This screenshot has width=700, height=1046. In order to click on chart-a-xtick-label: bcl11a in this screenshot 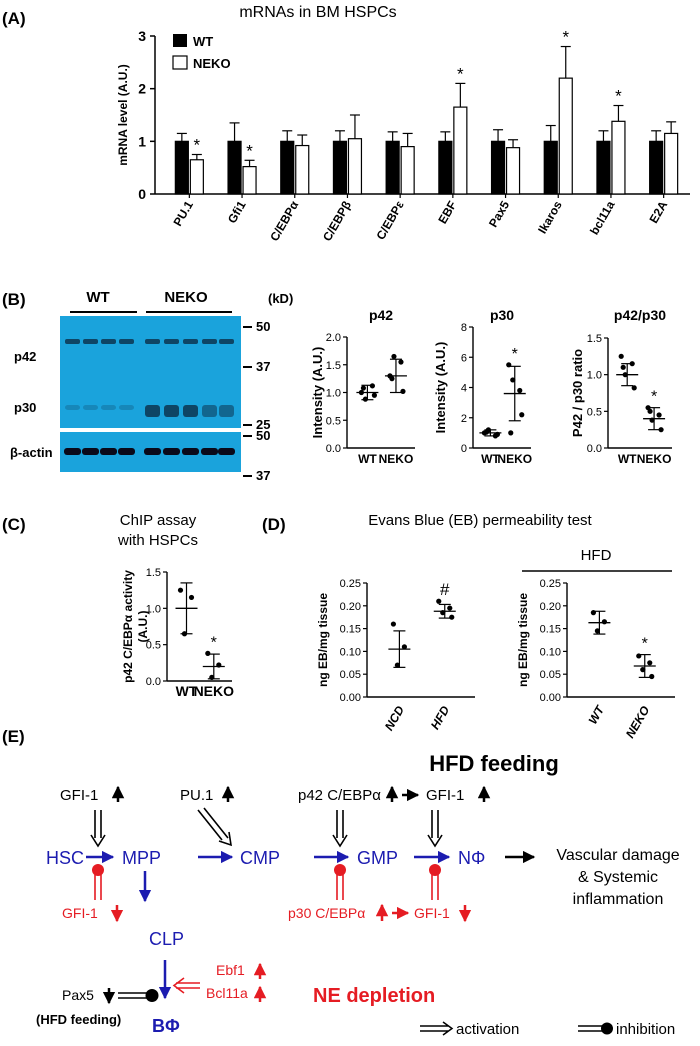, I will do `click(602, 217)`.